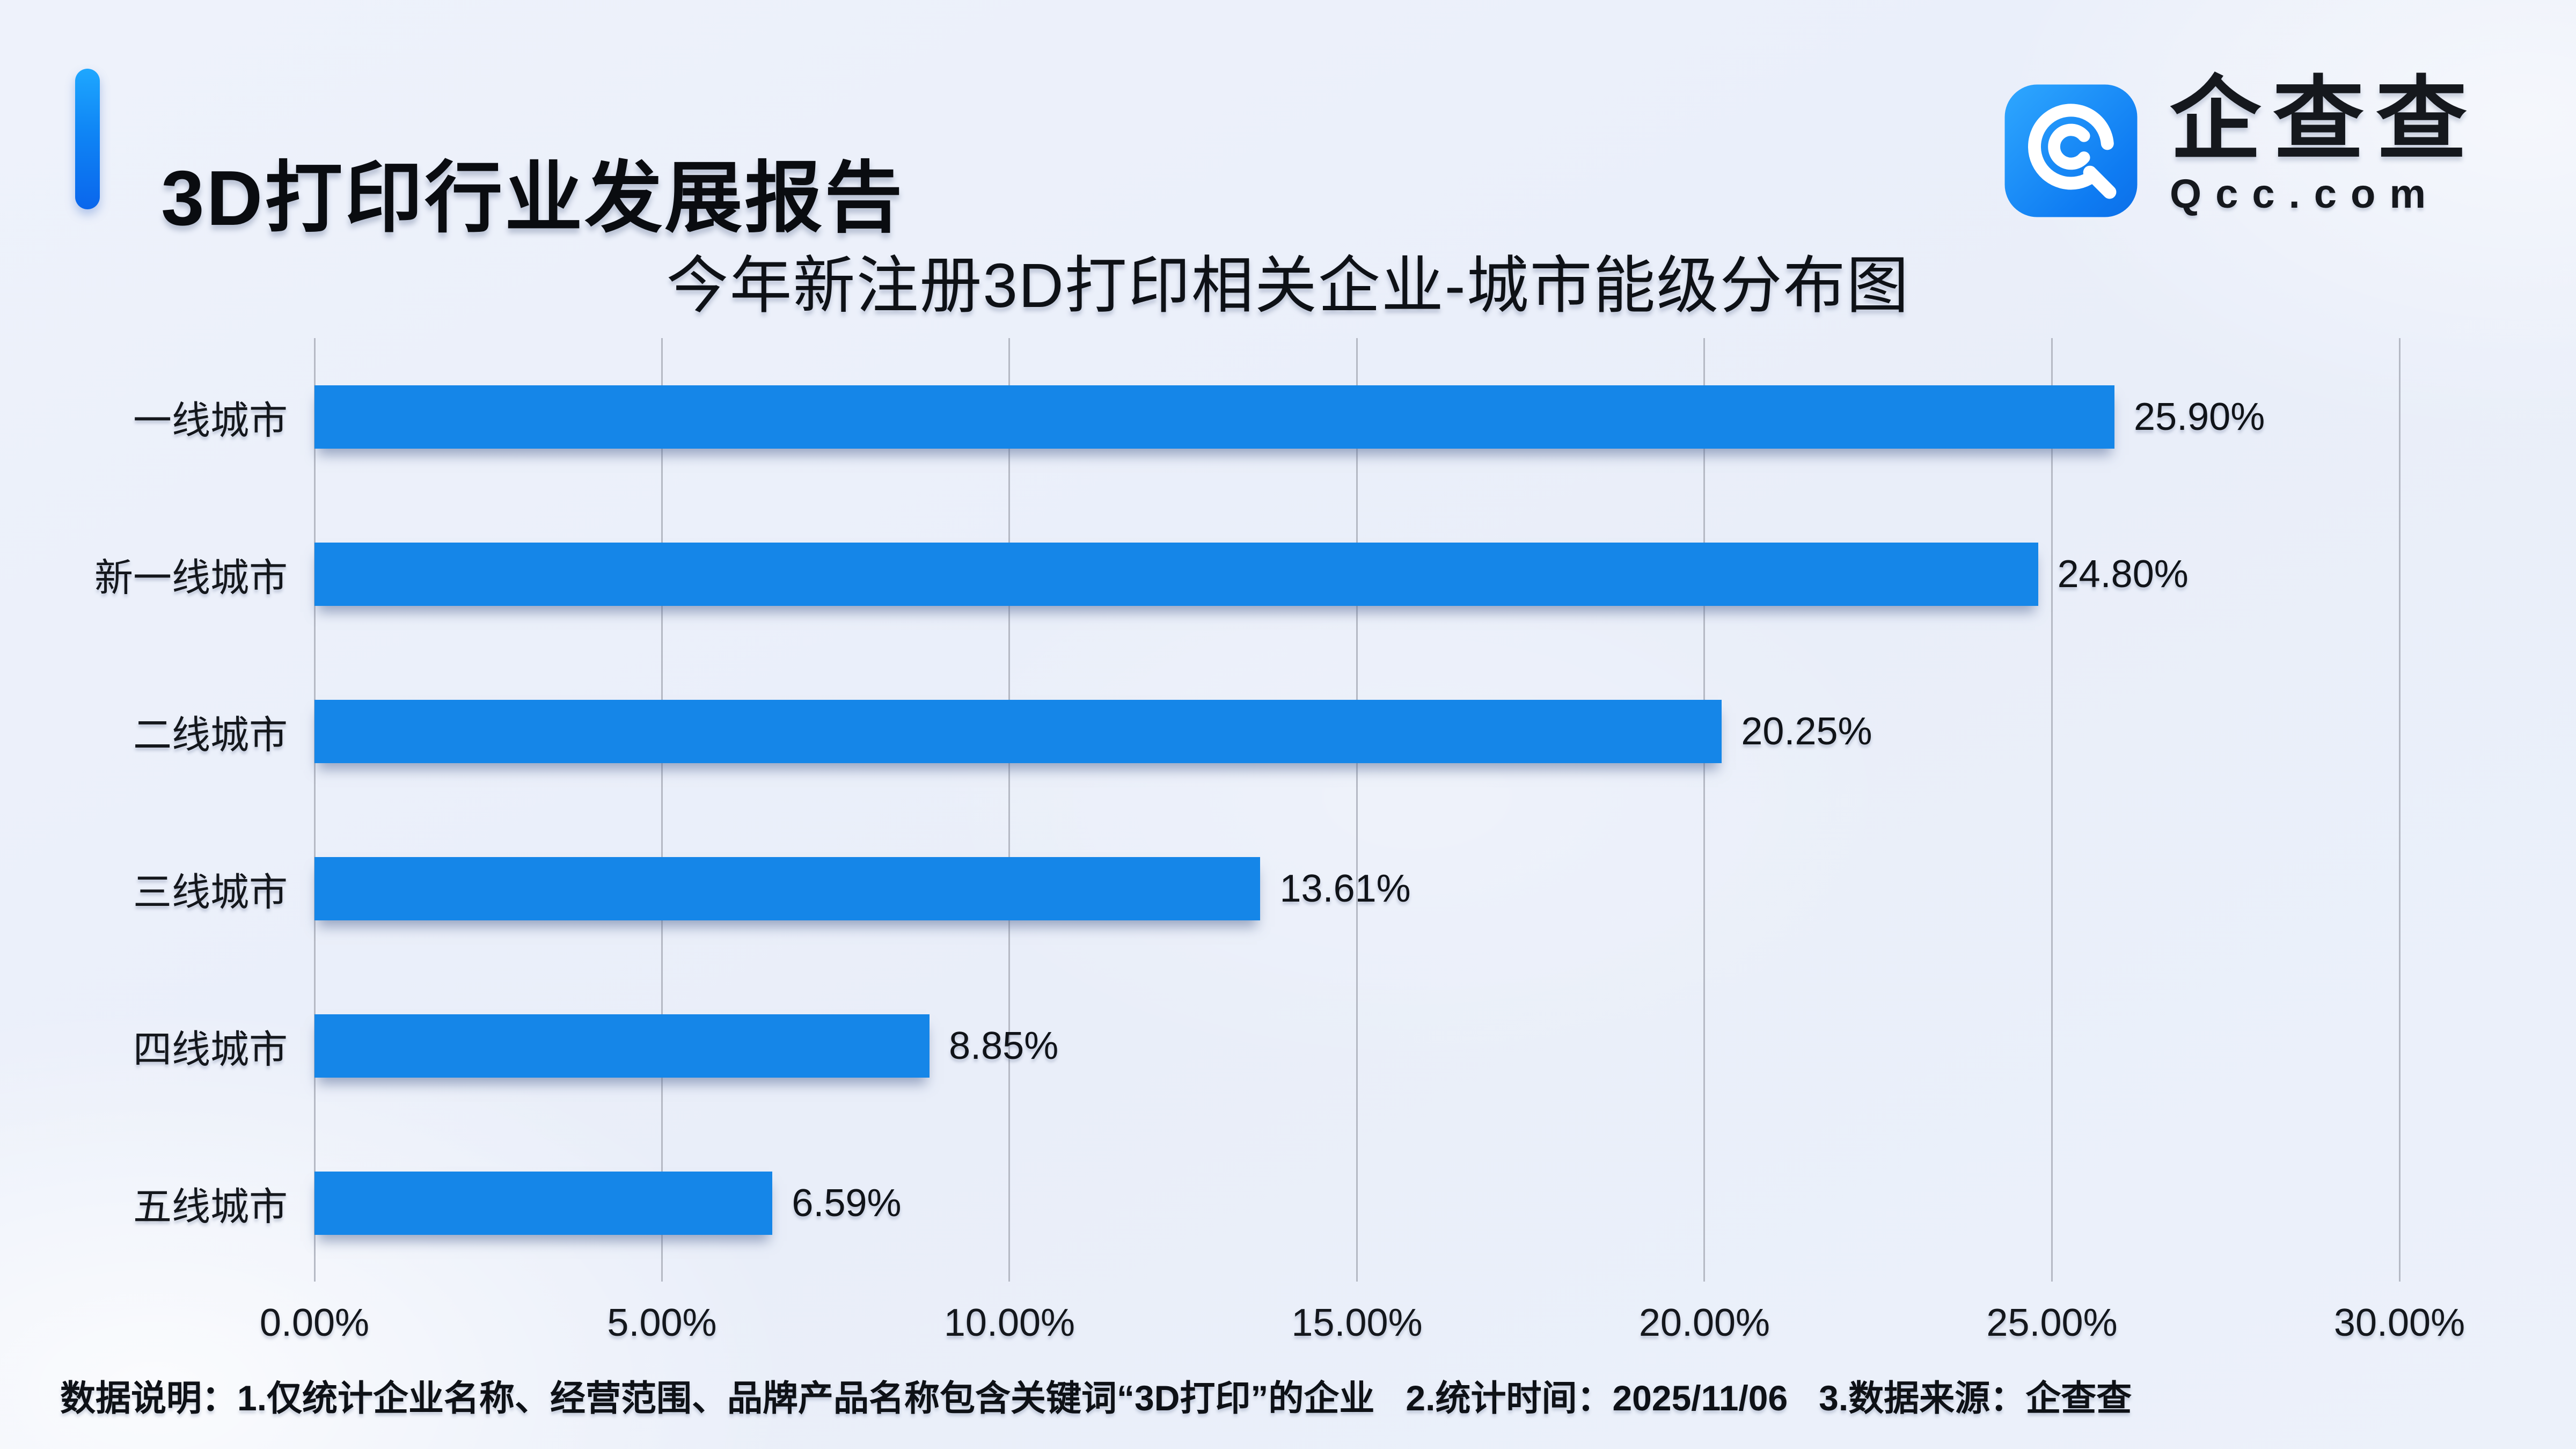 This screenshot has width=2576, height=1449. What do you see at coordinates (1806, 731) in the screenshot?
I see `value-label: 20.25%` at bounding box center [1806, 731].